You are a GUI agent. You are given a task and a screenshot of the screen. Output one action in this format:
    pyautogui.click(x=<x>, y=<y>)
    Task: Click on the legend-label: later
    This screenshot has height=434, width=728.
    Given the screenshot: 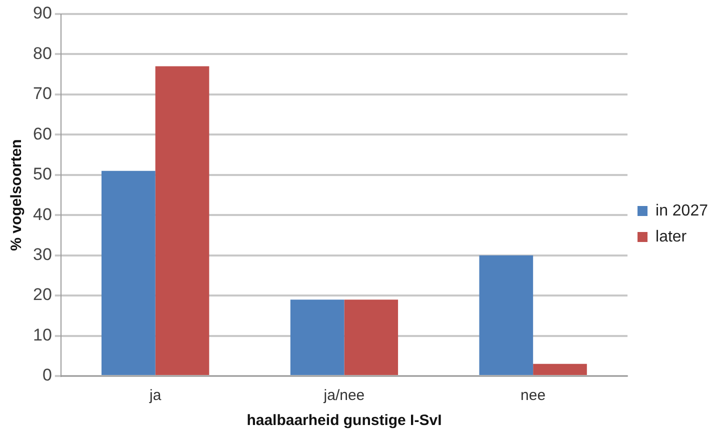 What is the action you would take?
    pyautogui.click(x=672, y=237)
    